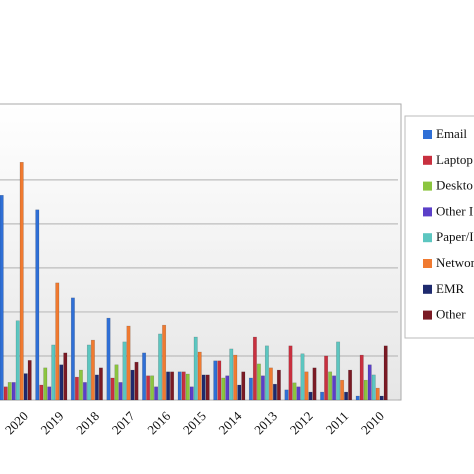 The width and height of the screenshot is (474, 474). I want to click on legend-label: Laptop, so click(454, 159).